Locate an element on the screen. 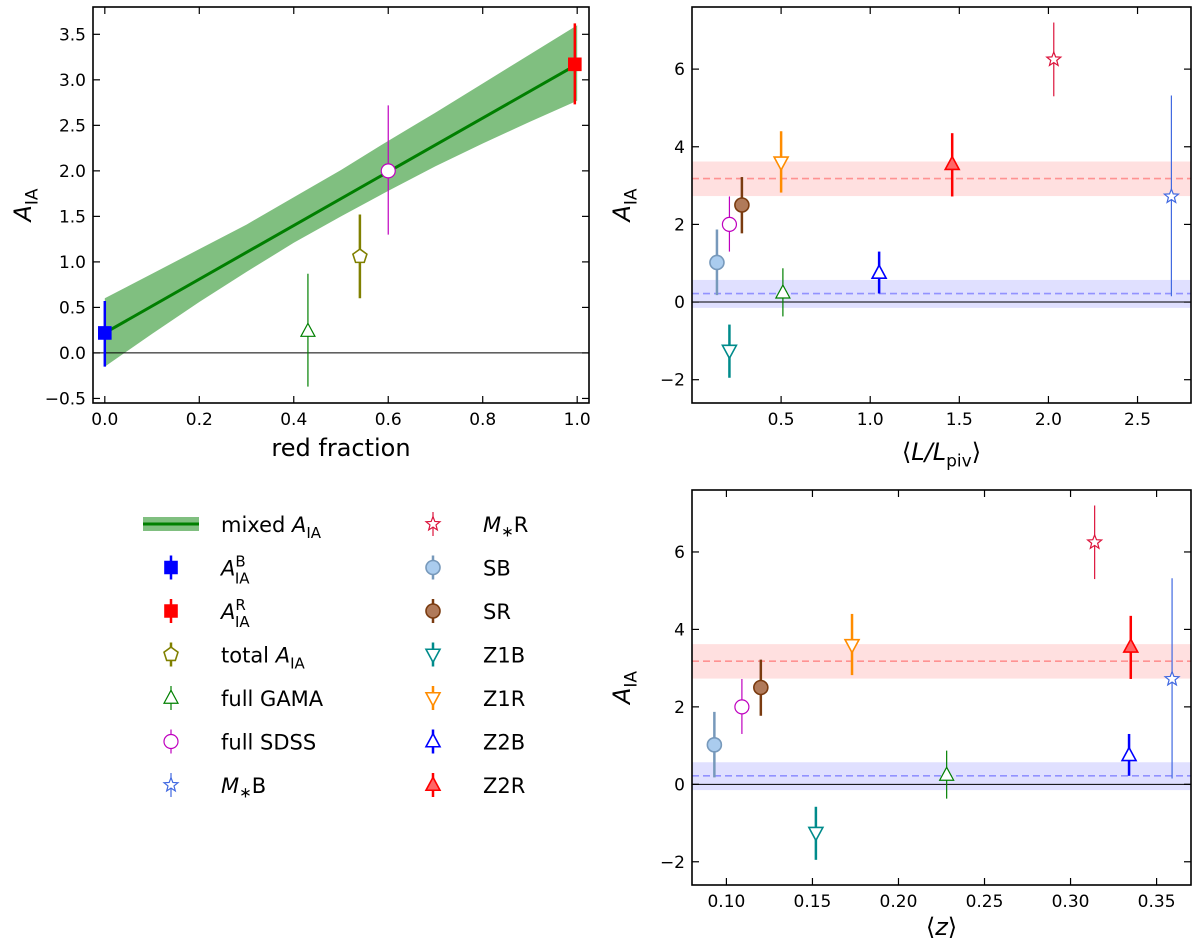 This screenshot has height=943, width=1200. legend-item-z1r: Z1R is located at coordinates (474, 698).